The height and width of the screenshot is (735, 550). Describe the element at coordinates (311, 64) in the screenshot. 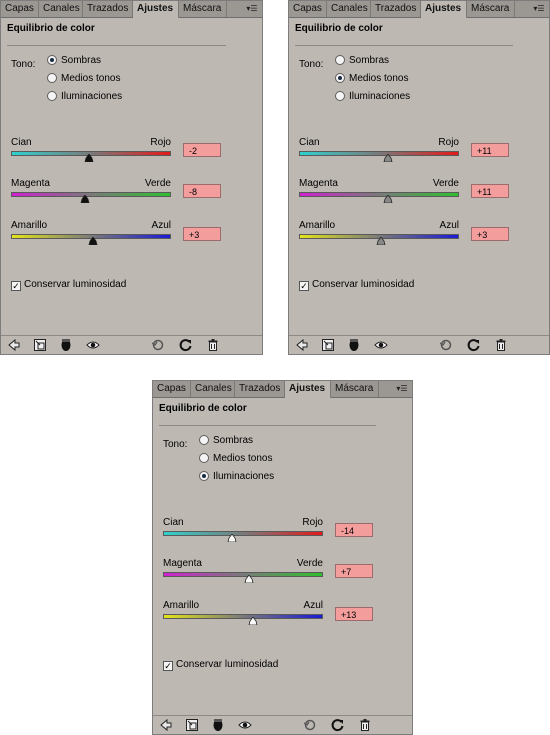

I see `tone-label: Tono:` at that location.